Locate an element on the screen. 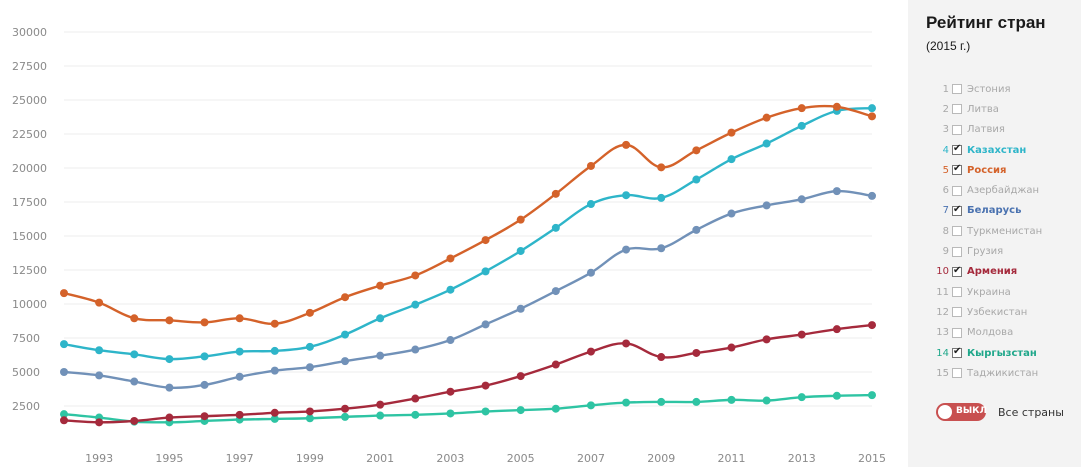  country-item: 3 Латвия is located at coordinates (1003, 130).